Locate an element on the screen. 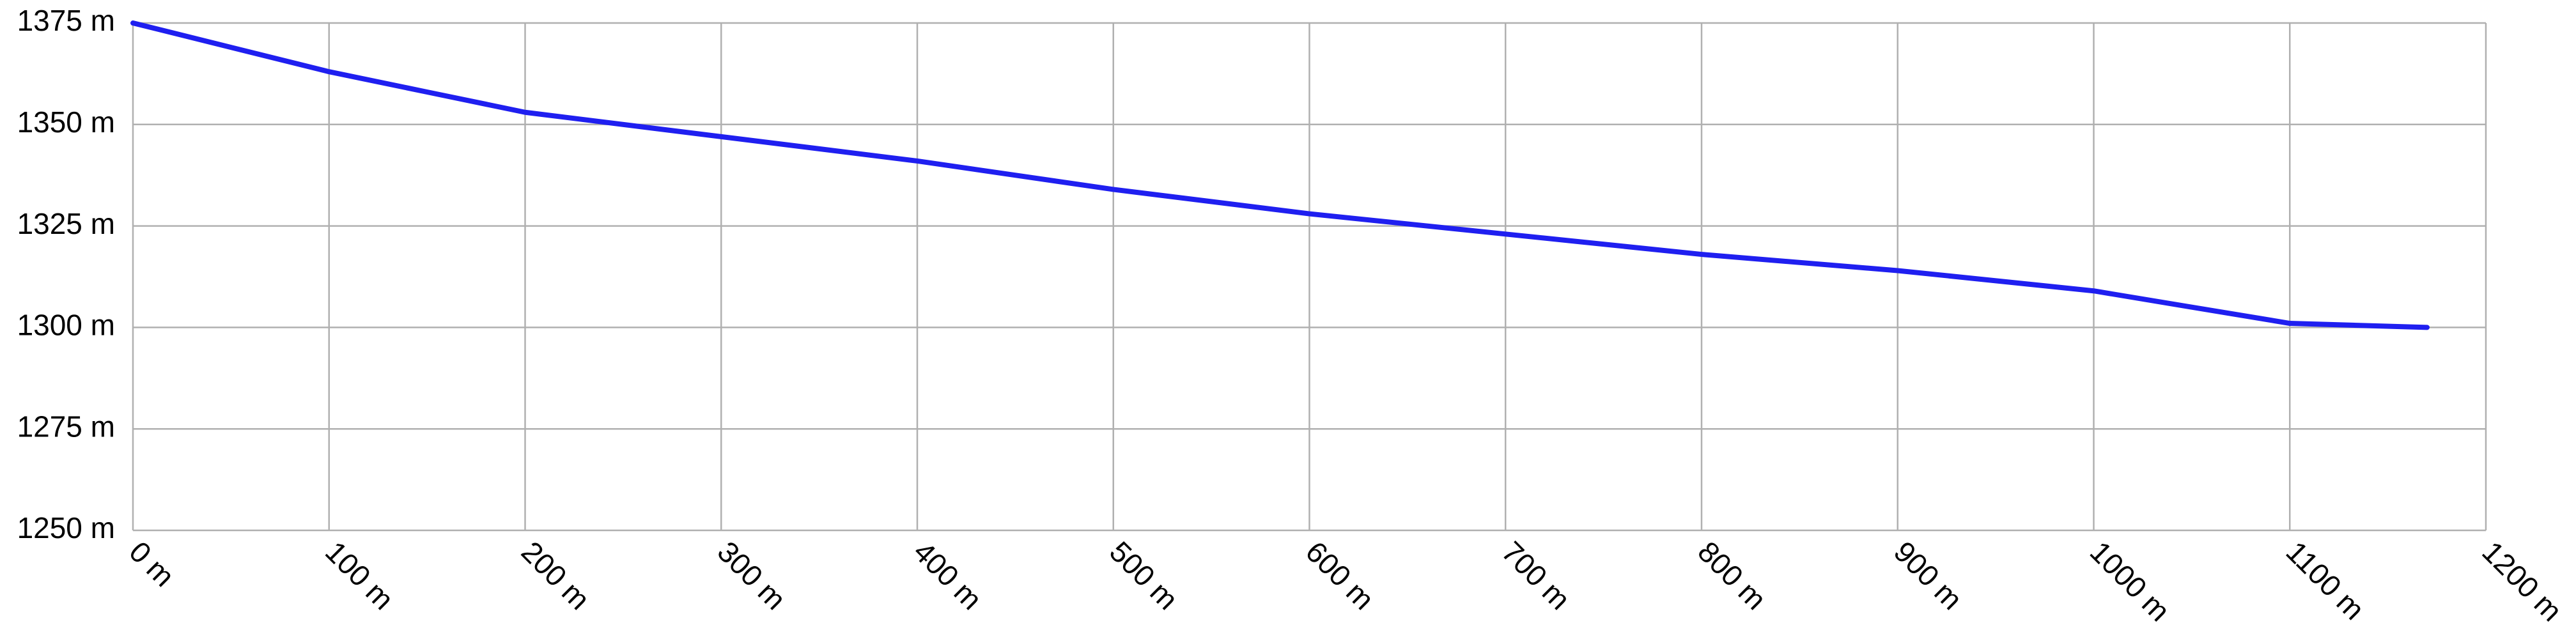 The height and width of the screenshot is (639, 2576). y-tick-label: 1250 m is located at coordinates (66, 527).